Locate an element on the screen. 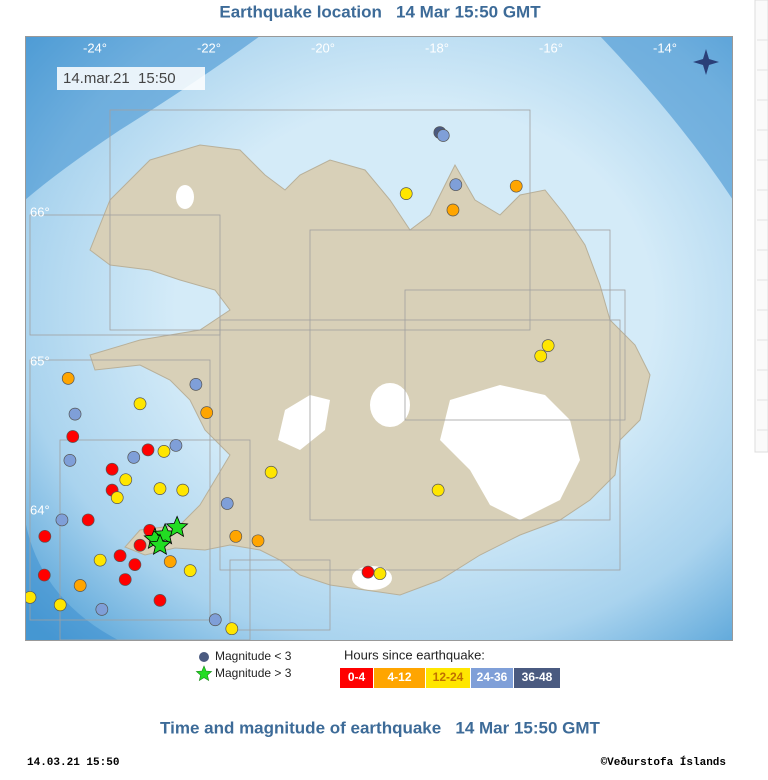 The height and width of the screenshot is (780, 768). lat-label: 66° is located at coordinates (40, 211).